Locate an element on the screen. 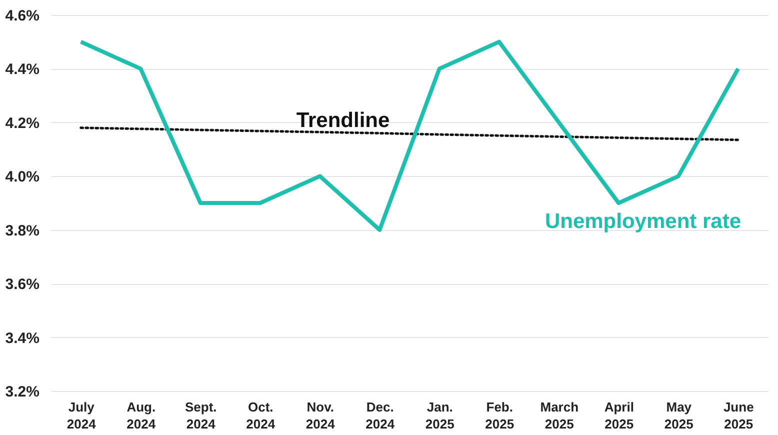 The width and height of the screenshot is (778, 435). x-tick-label: Jan. 2025 is located at coordinates (439, 416).